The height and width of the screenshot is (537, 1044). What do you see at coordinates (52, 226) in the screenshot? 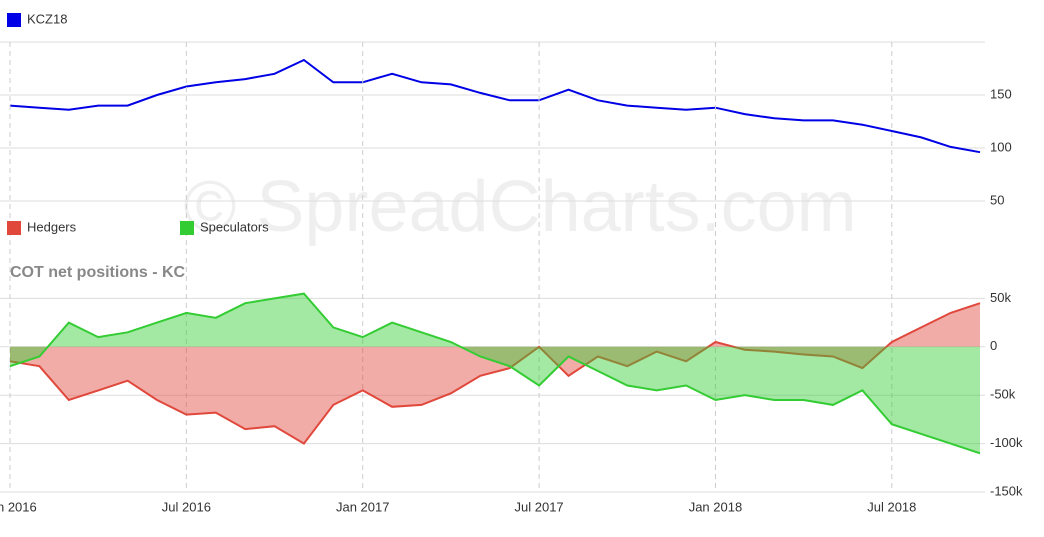
I see `legend-label: Hedgers` at bounding box center [52, 226].